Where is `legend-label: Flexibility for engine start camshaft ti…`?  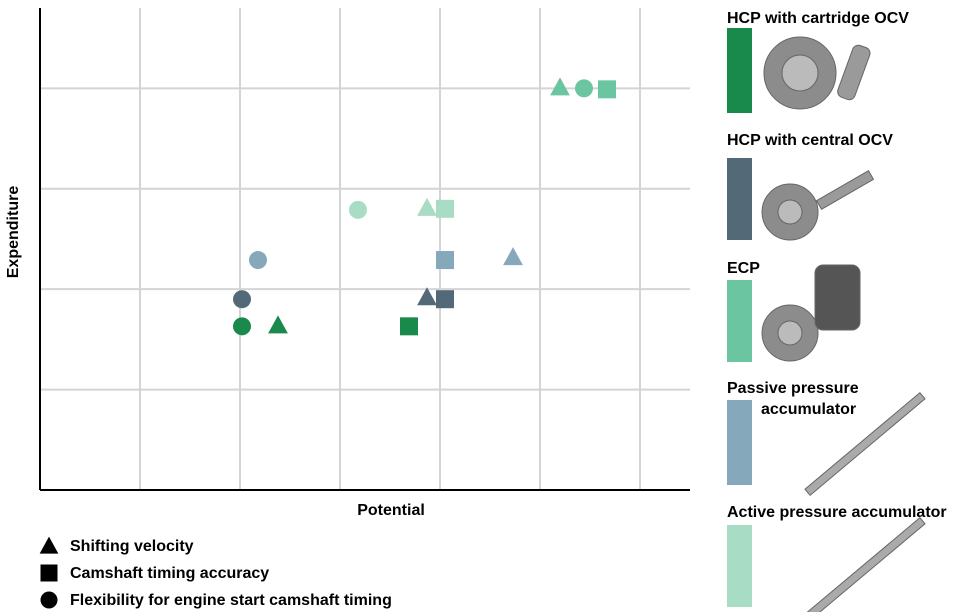 legend-label: Flexibility for engine start camshaft ti… is located at coordinates (231, 600).